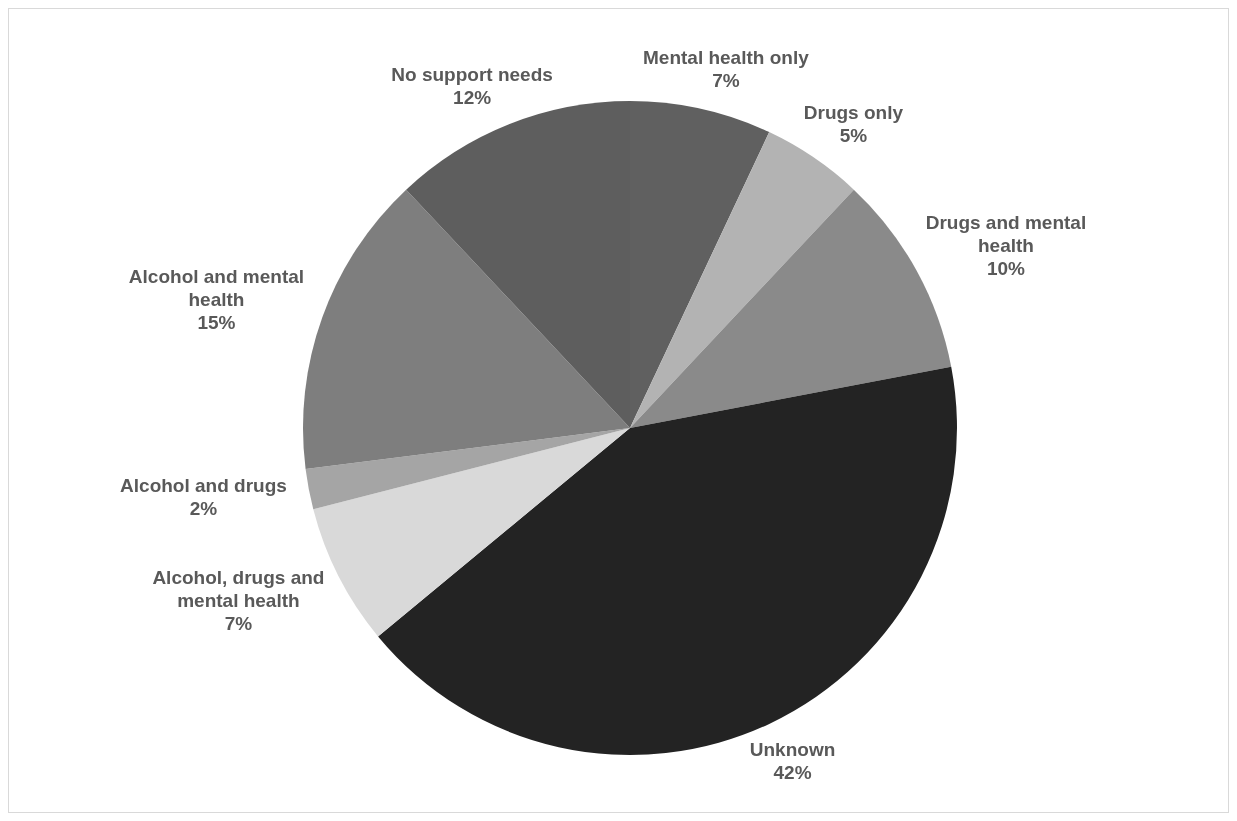 The height and width of the screenshot is (821, 1237). Describe the element at coordinates (203, 509) in the screenshot. I see `data-label: 2%` at that location.